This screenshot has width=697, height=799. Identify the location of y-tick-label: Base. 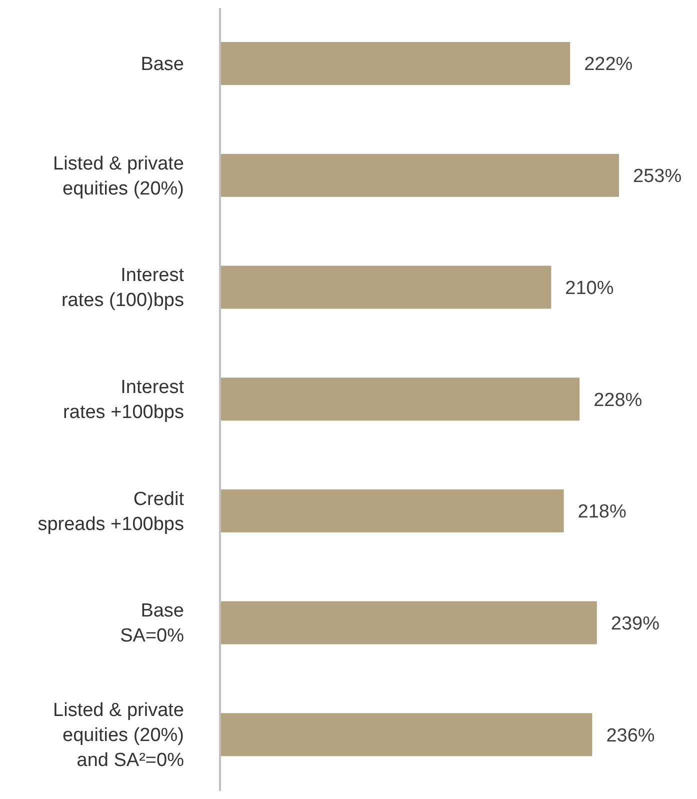
(162, 63).